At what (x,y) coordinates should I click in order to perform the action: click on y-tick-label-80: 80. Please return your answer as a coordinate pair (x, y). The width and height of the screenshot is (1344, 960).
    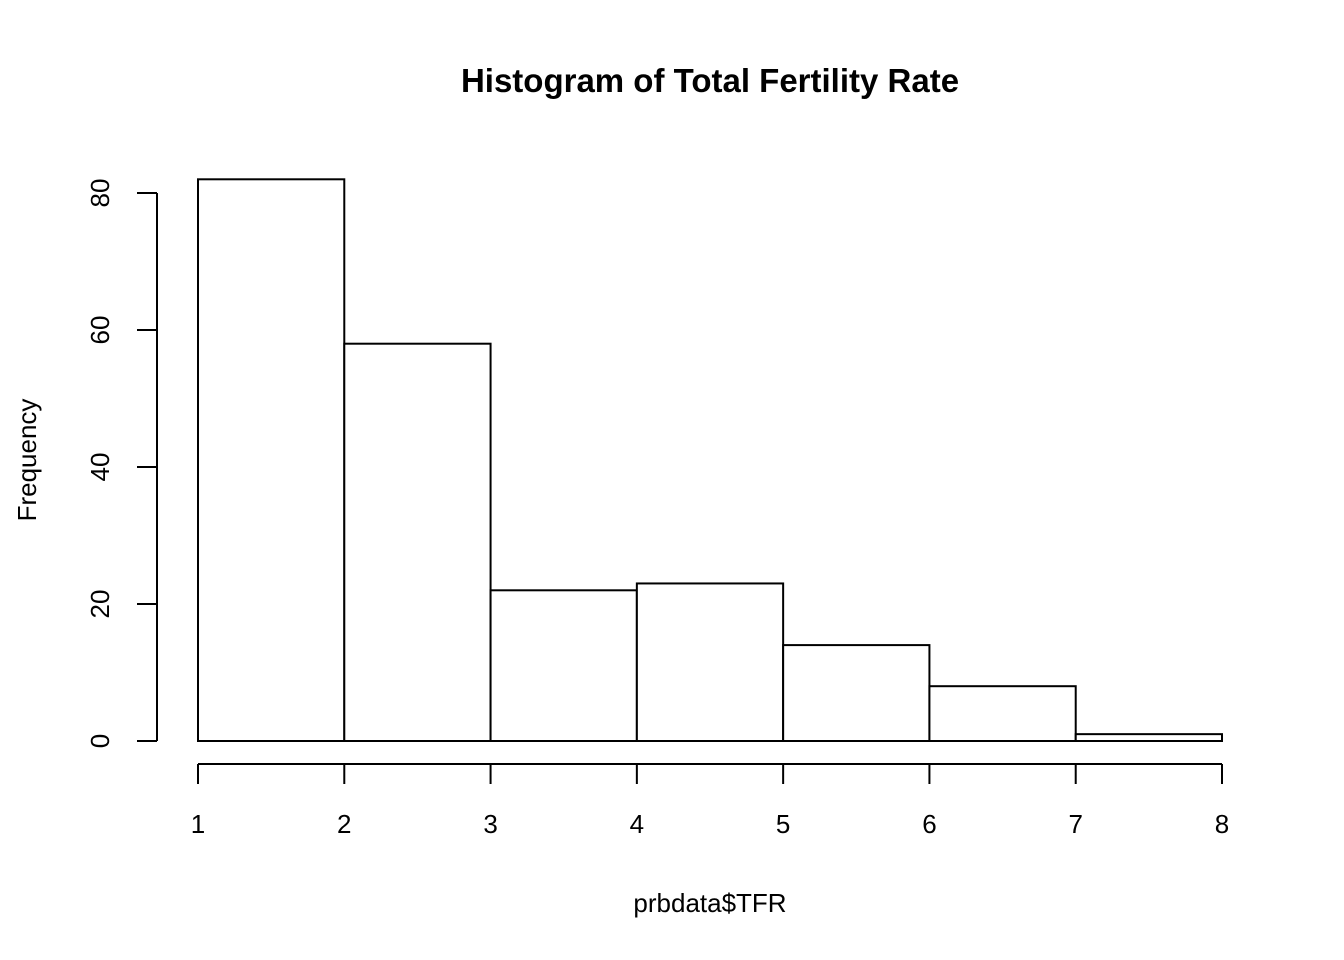
    Looking at the image, I should click on (100, 193).